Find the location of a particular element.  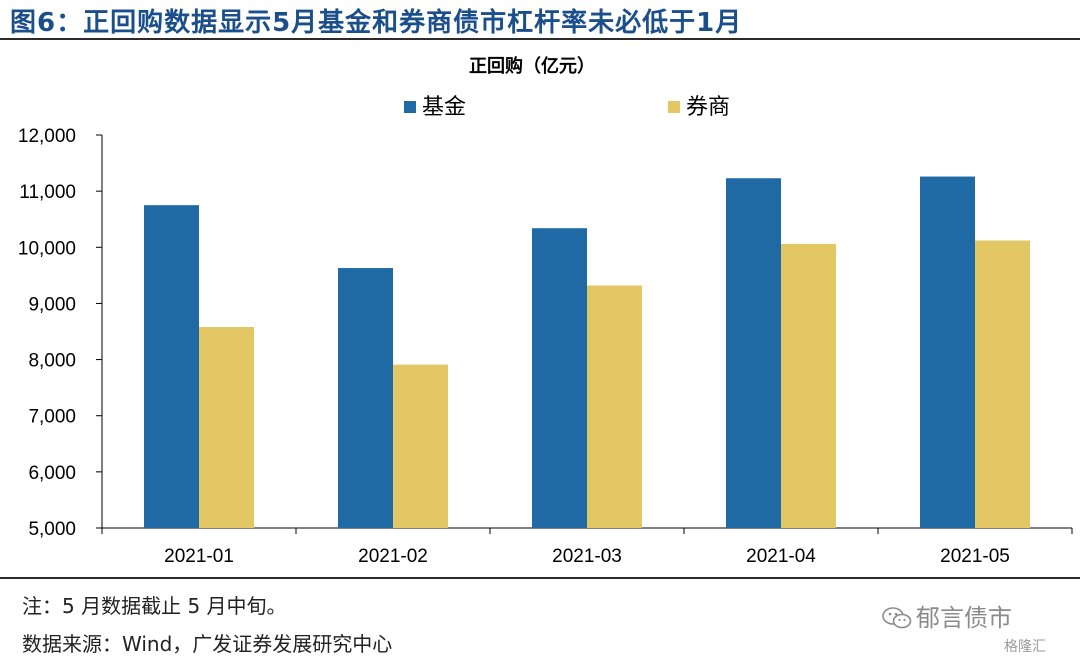

watermark-text: 郁言债市 is located at coordinates (964, 618).